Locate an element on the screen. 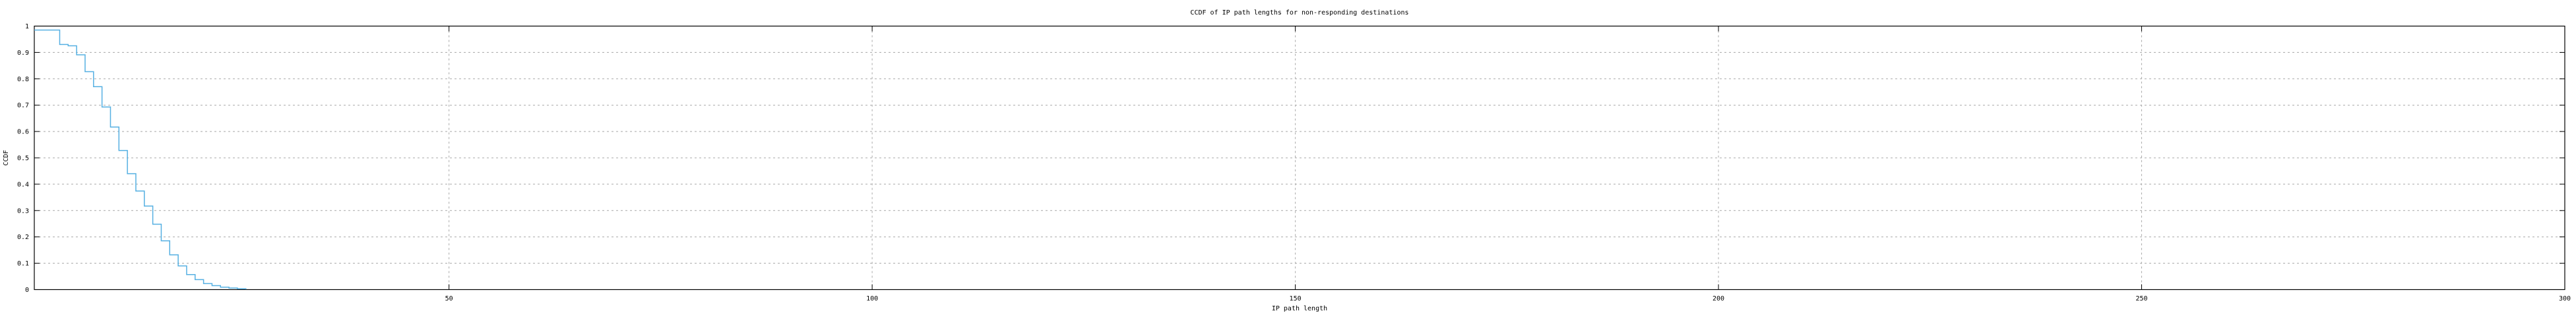 This screenshot has height=317, width=2576. y-tick-label: 0 is located at coordinates (27, 290).